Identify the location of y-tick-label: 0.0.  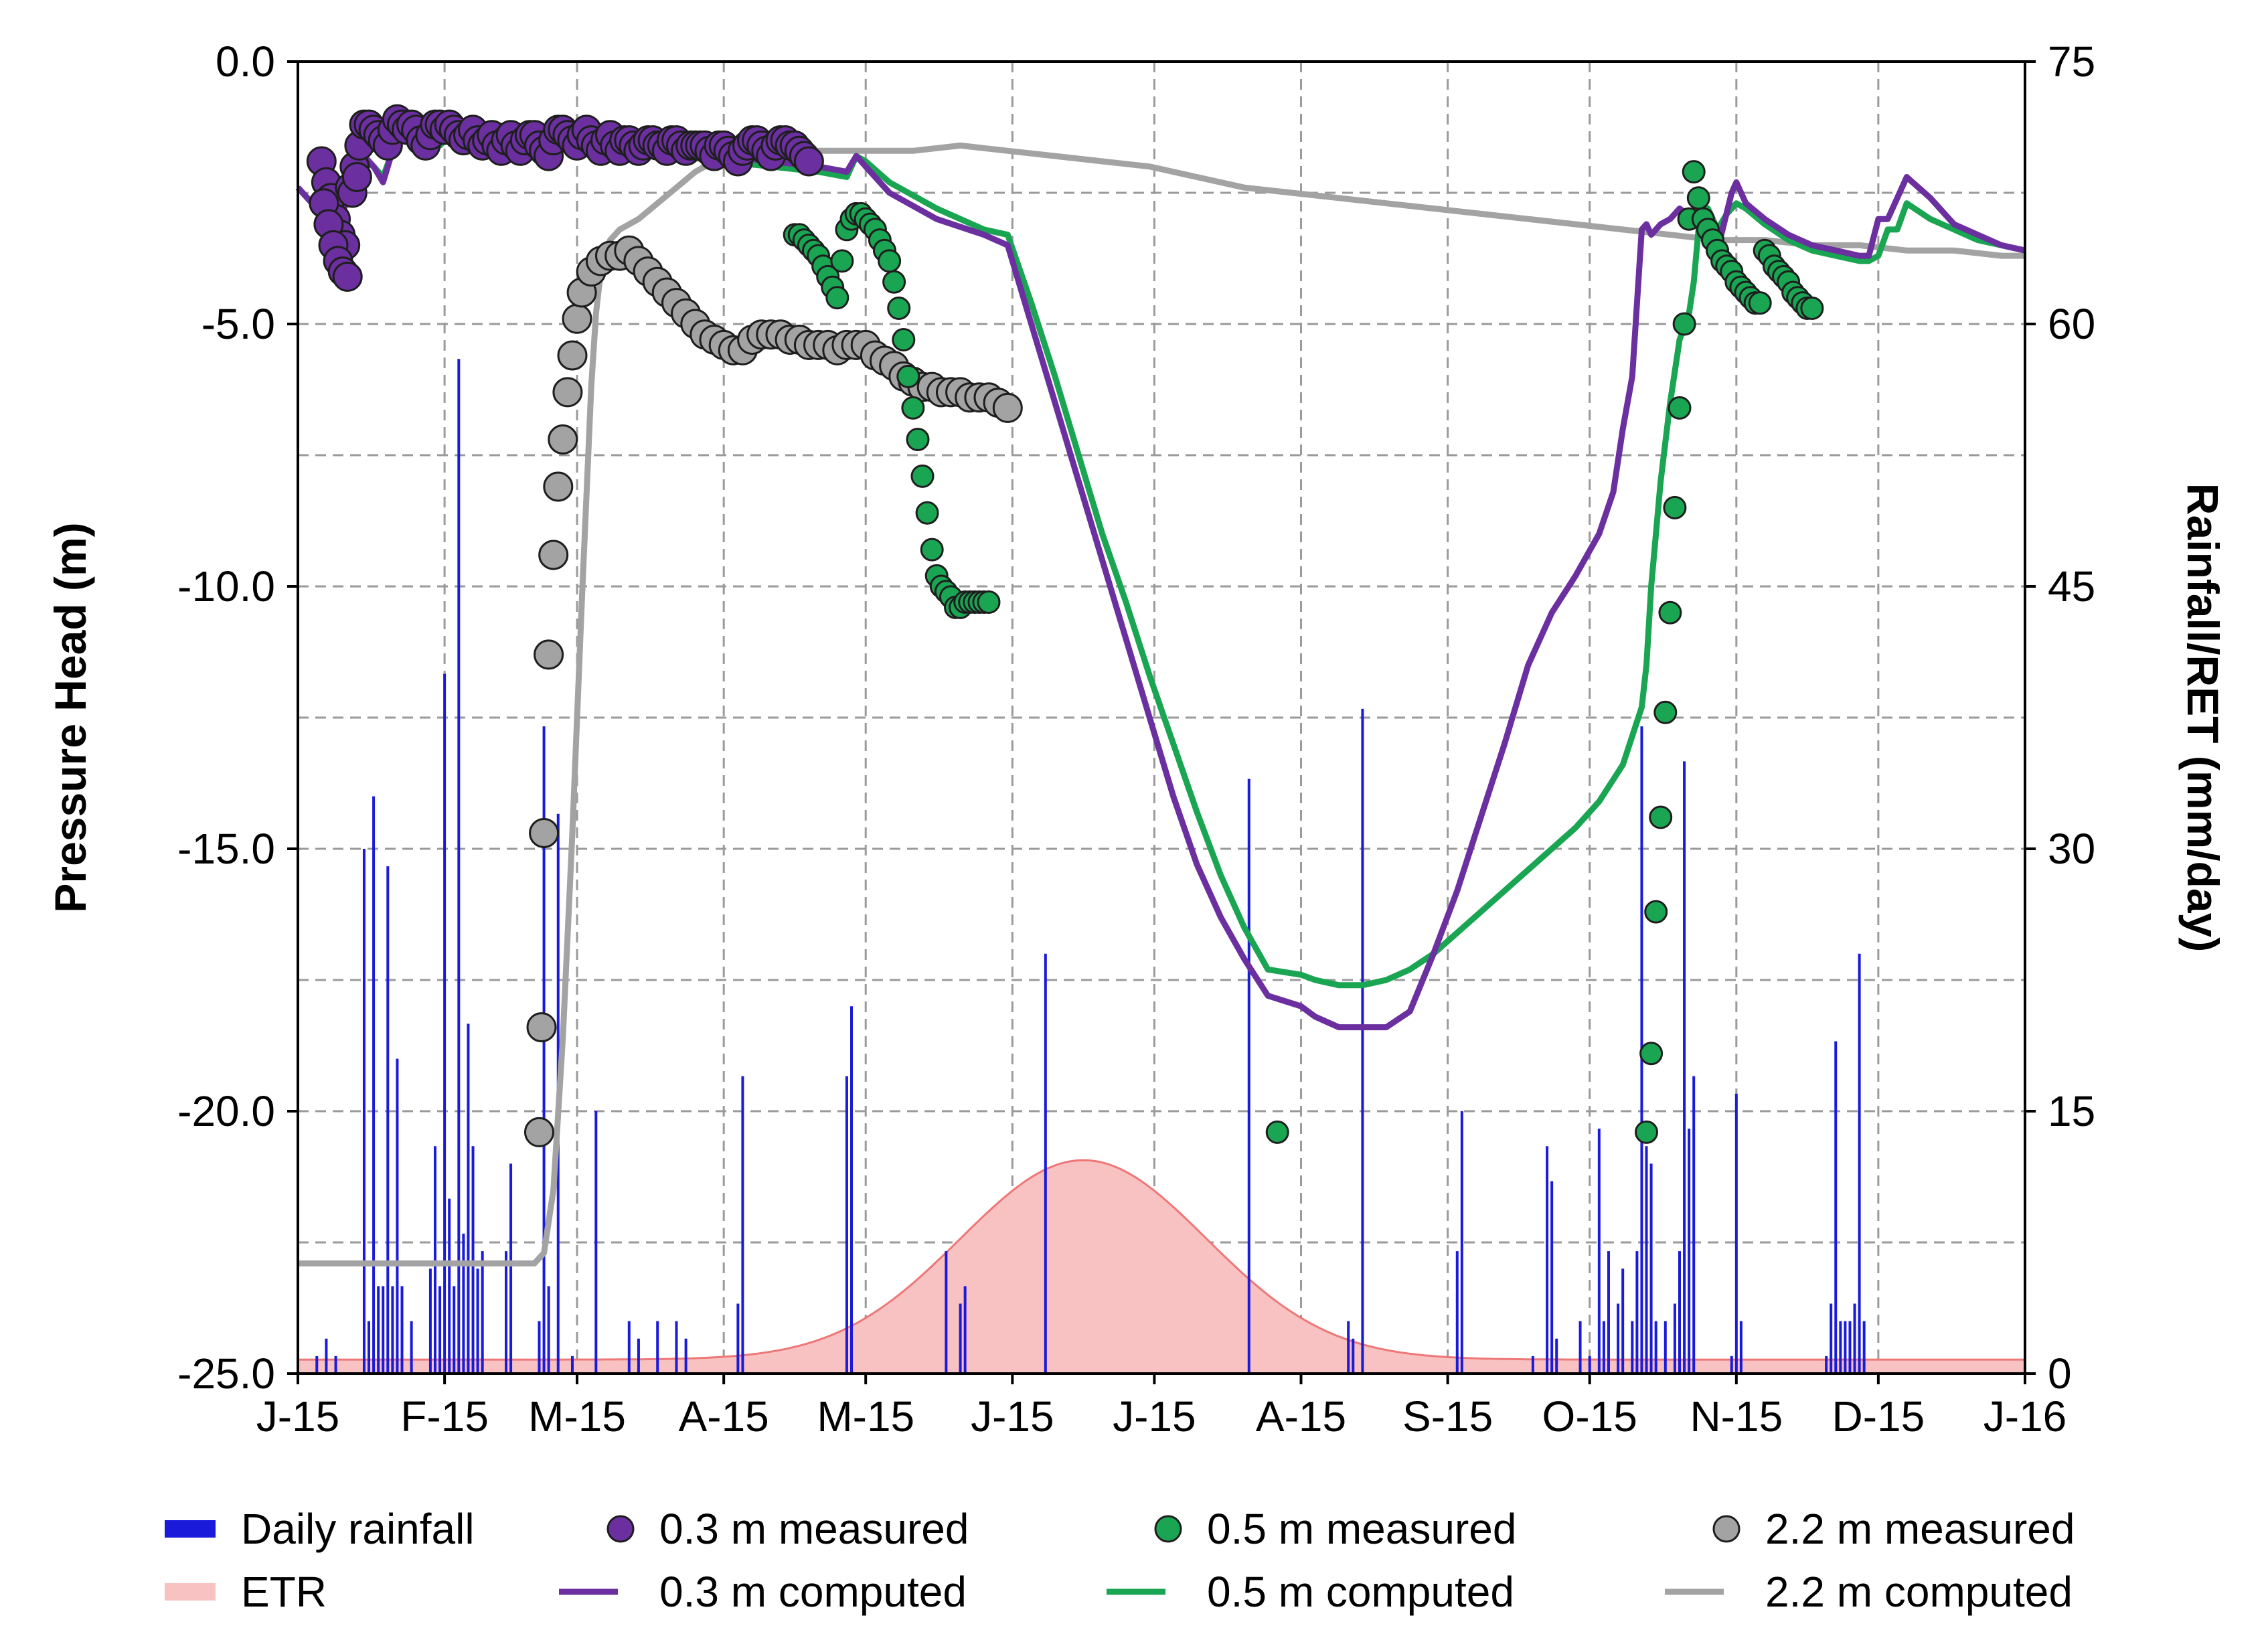
(245, 61).